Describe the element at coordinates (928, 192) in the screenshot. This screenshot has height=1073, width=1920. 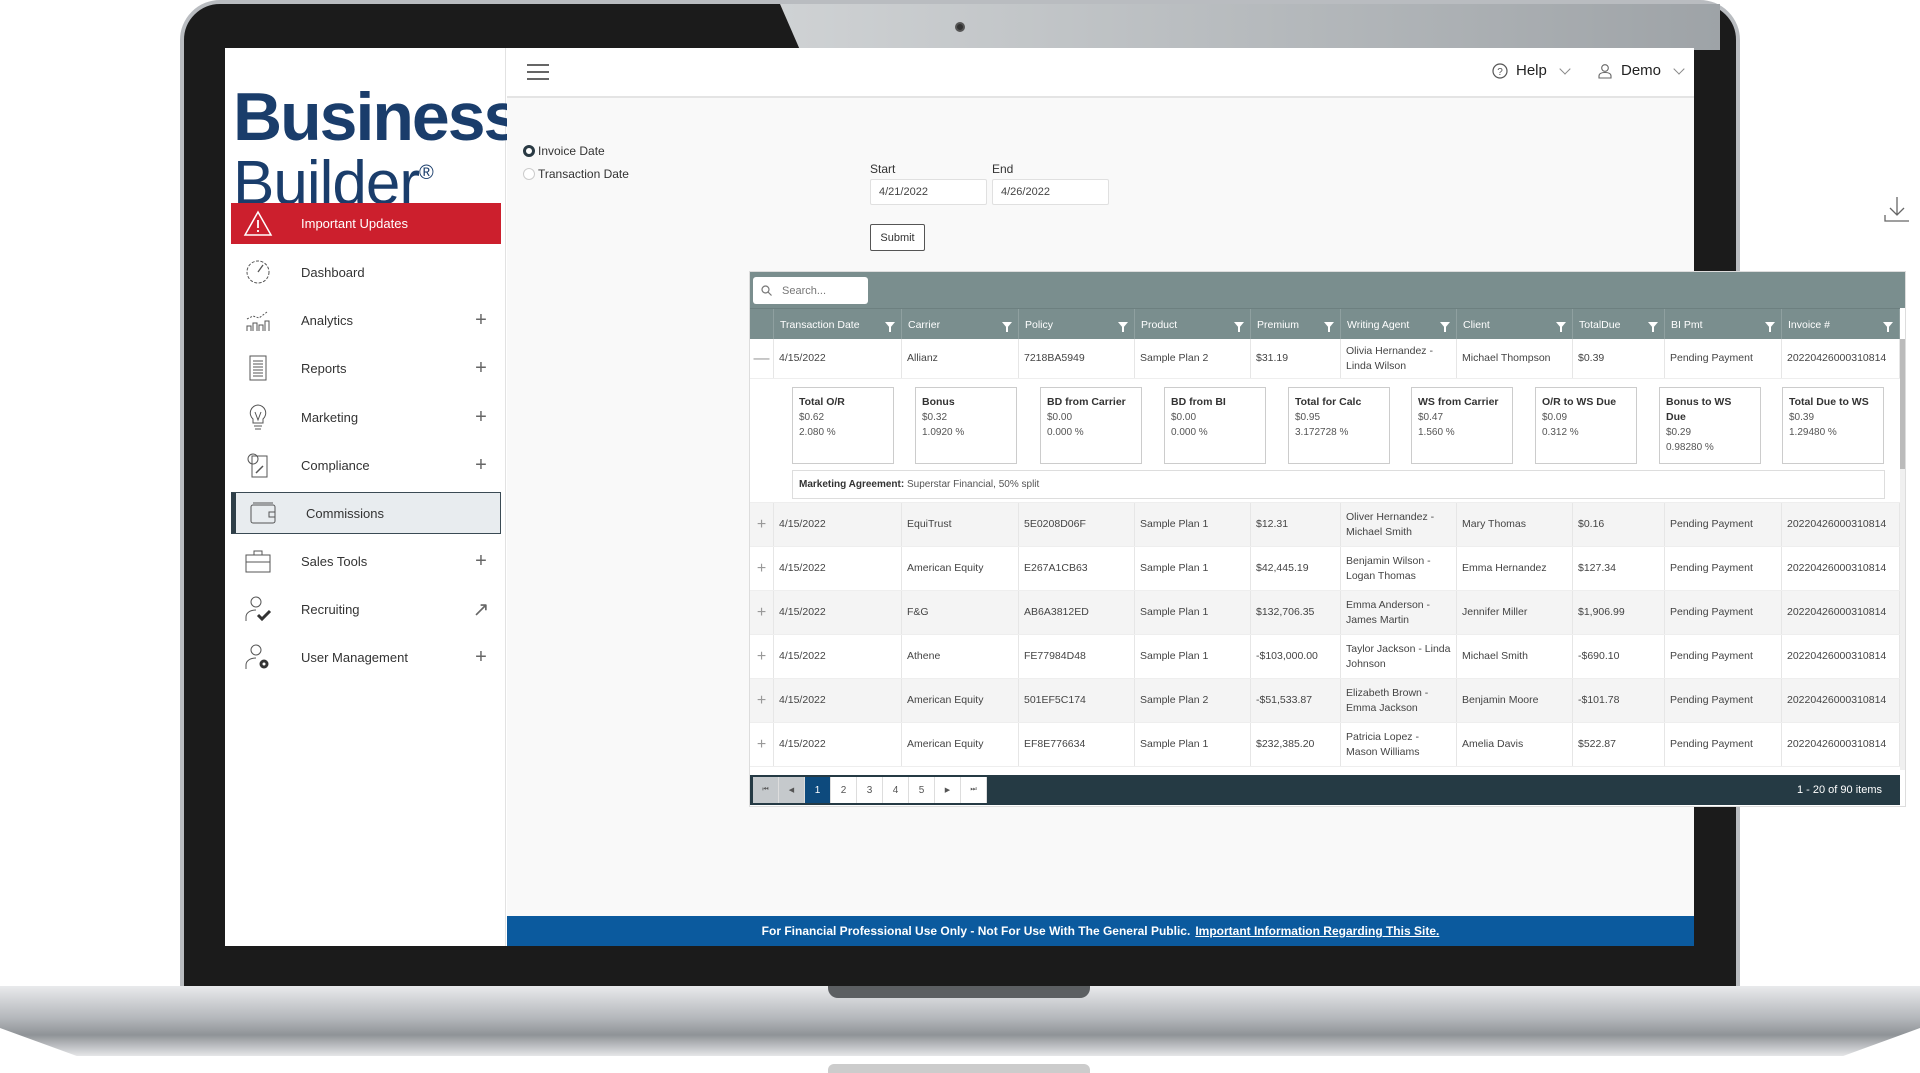
I see `start-date-input: 4/21/2022` at that location.